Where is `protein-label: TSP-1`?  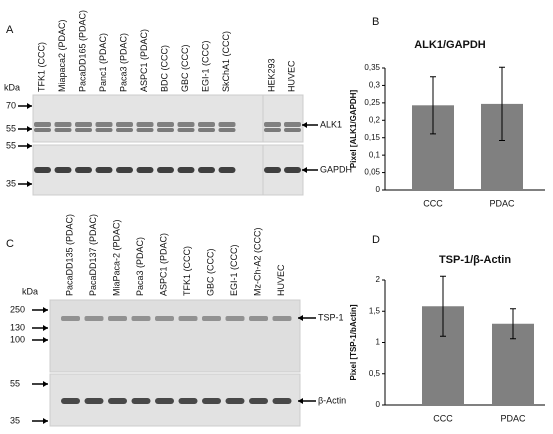 protein-label: TSP-1 is located at coordinates (331, 317).